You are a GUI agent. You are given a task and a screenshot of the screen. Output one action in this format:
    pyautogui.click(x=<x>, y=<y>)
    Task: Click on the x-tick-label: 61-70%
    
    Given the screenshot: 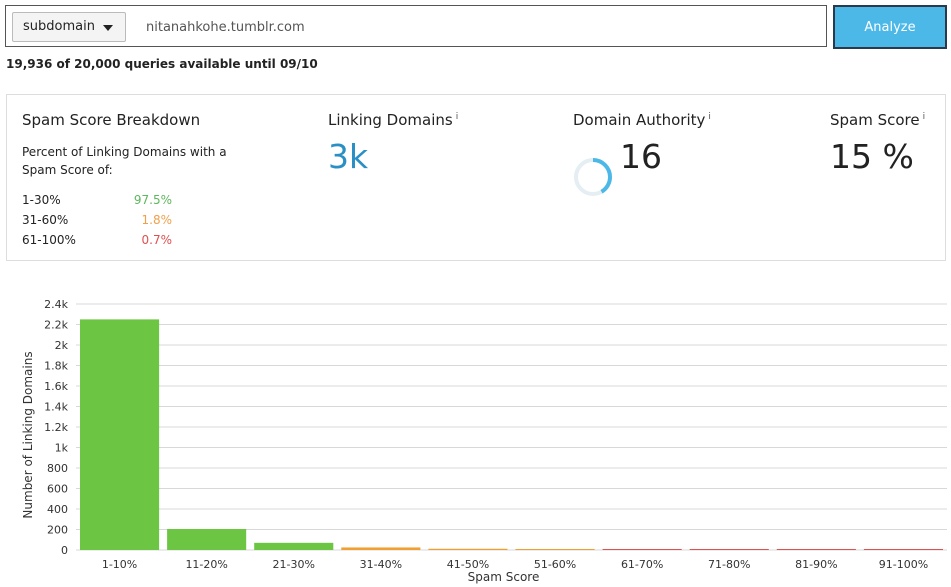 What is the action you would take?
    pyautogui.click(x=642, y=564)
    